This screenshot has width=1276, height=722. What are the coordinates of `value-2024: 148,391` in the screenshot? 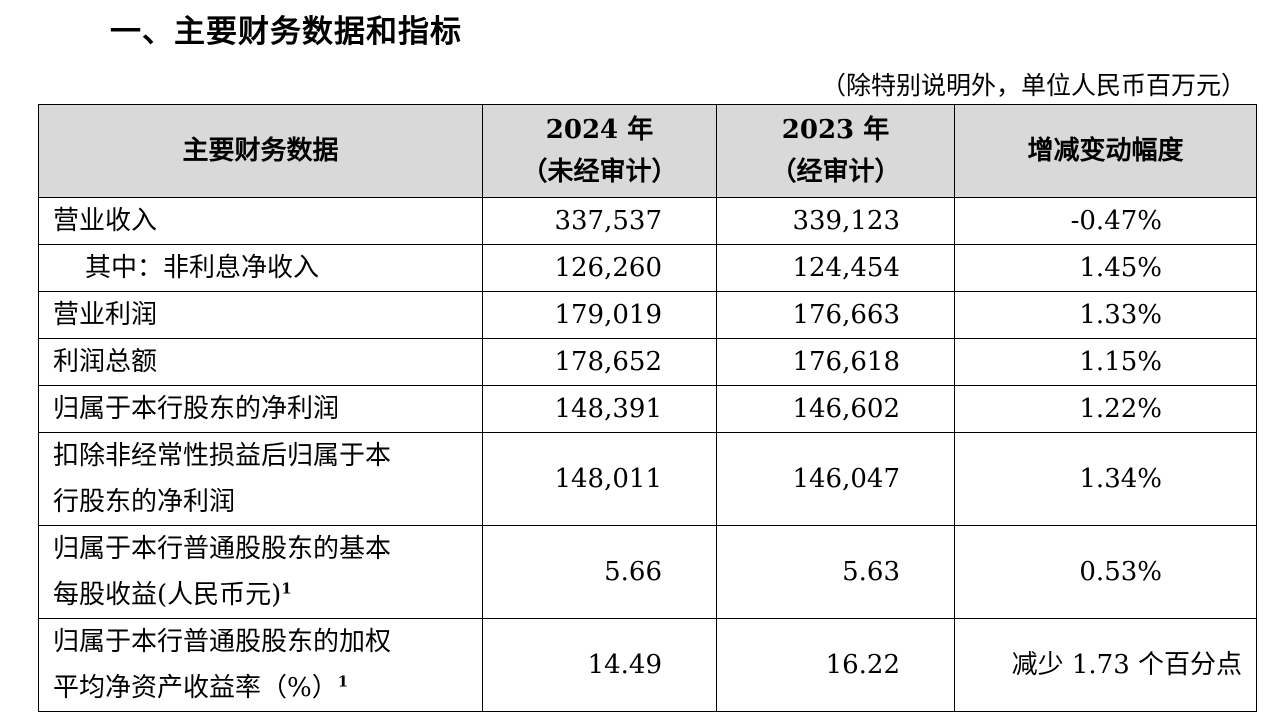 It's located at (599, 409).